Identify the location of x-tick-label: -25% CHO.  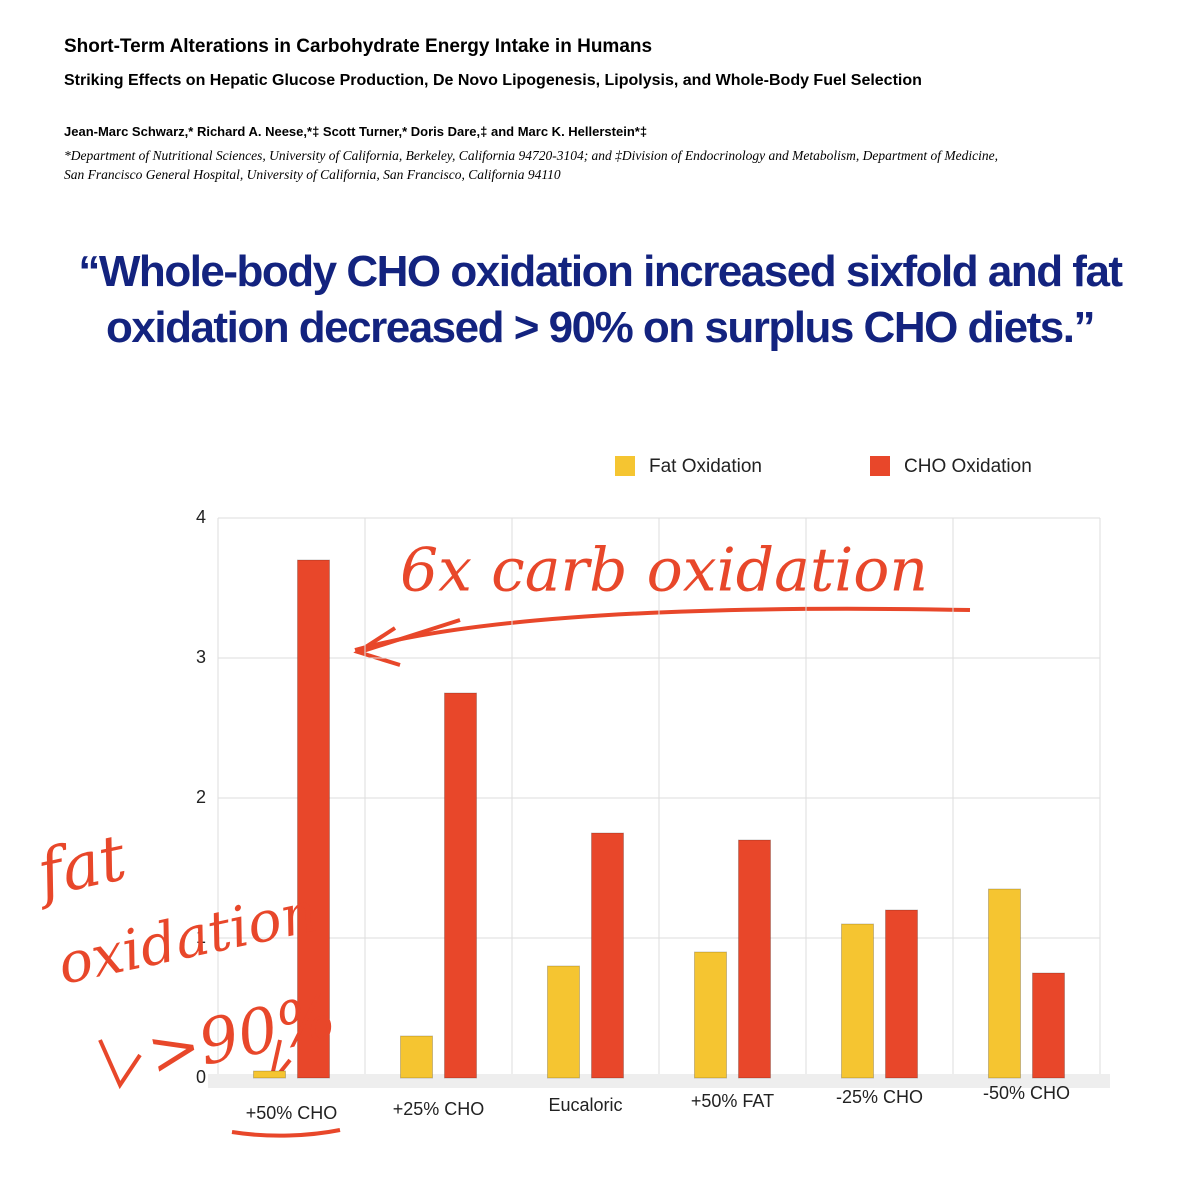
(879, 1097).